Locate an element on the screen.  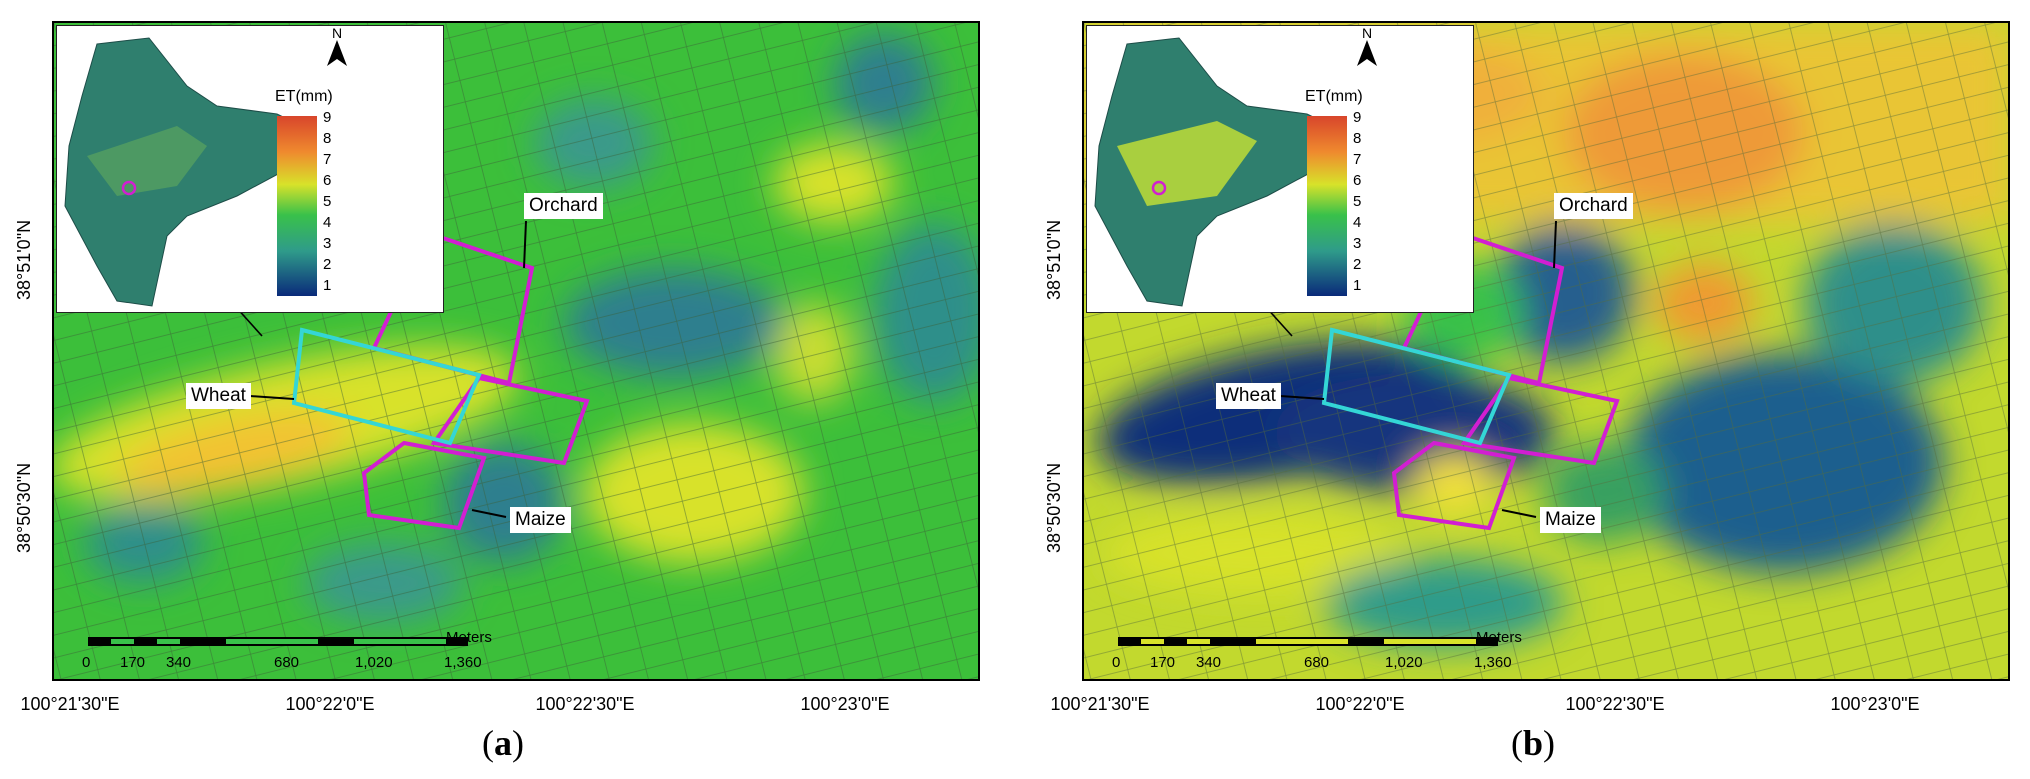
panel-caption-a: (a) is located at coordinates (503, 743).